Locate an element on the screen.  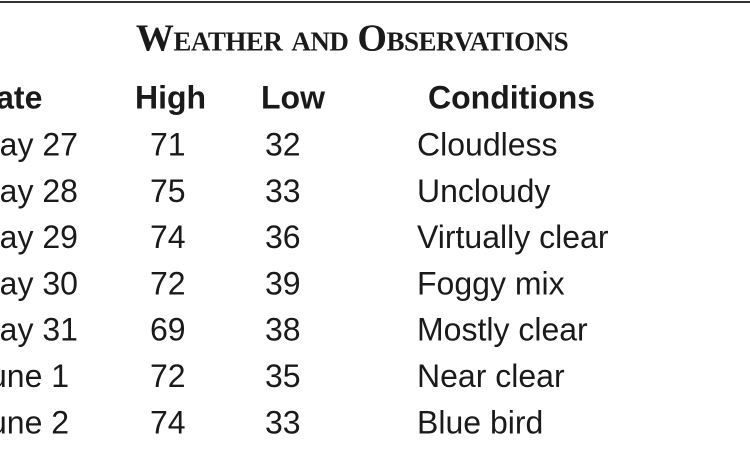
date-cell: June 1 is located at coordinates (34, 376).